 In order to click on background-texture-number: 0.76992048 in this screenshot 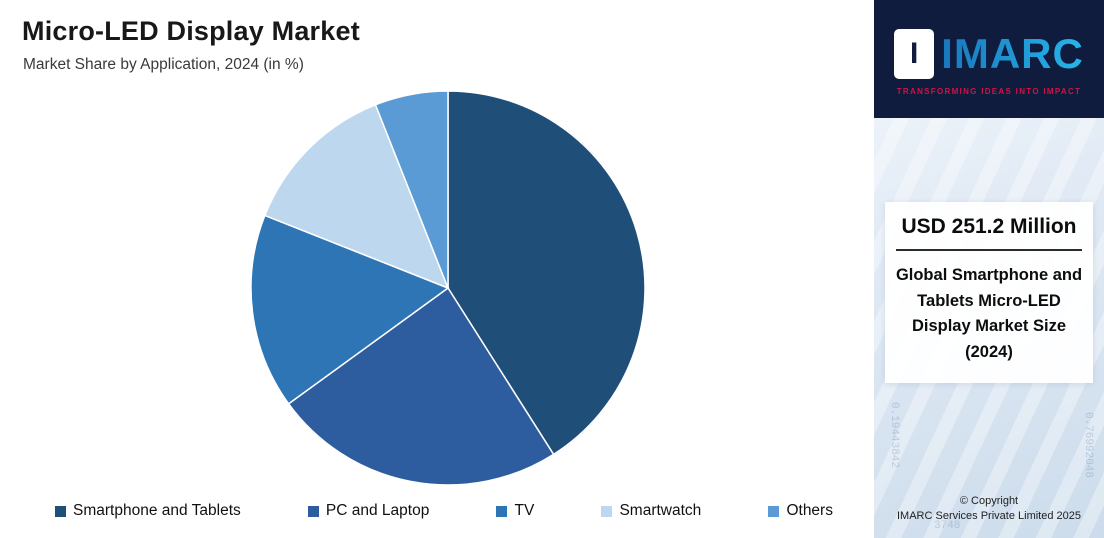, I will do `click(1088, 444)`.